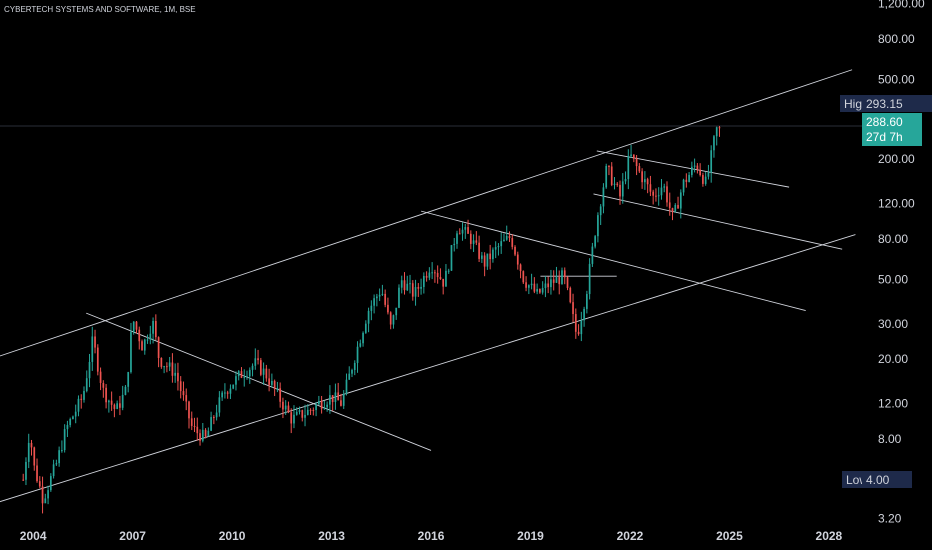  I want to click on x-tick-label: 2004, so click(33, 536).